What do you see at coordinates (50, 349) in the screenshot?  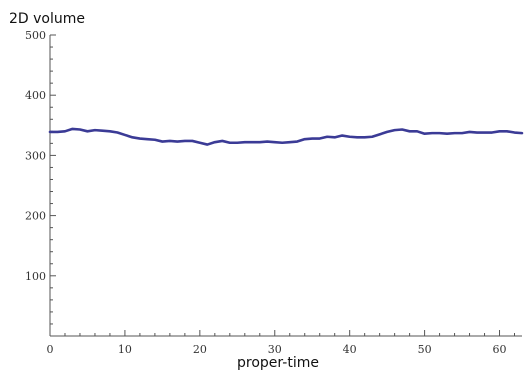 I see `x-tick-label: 0` at bounding box center [50, 349].